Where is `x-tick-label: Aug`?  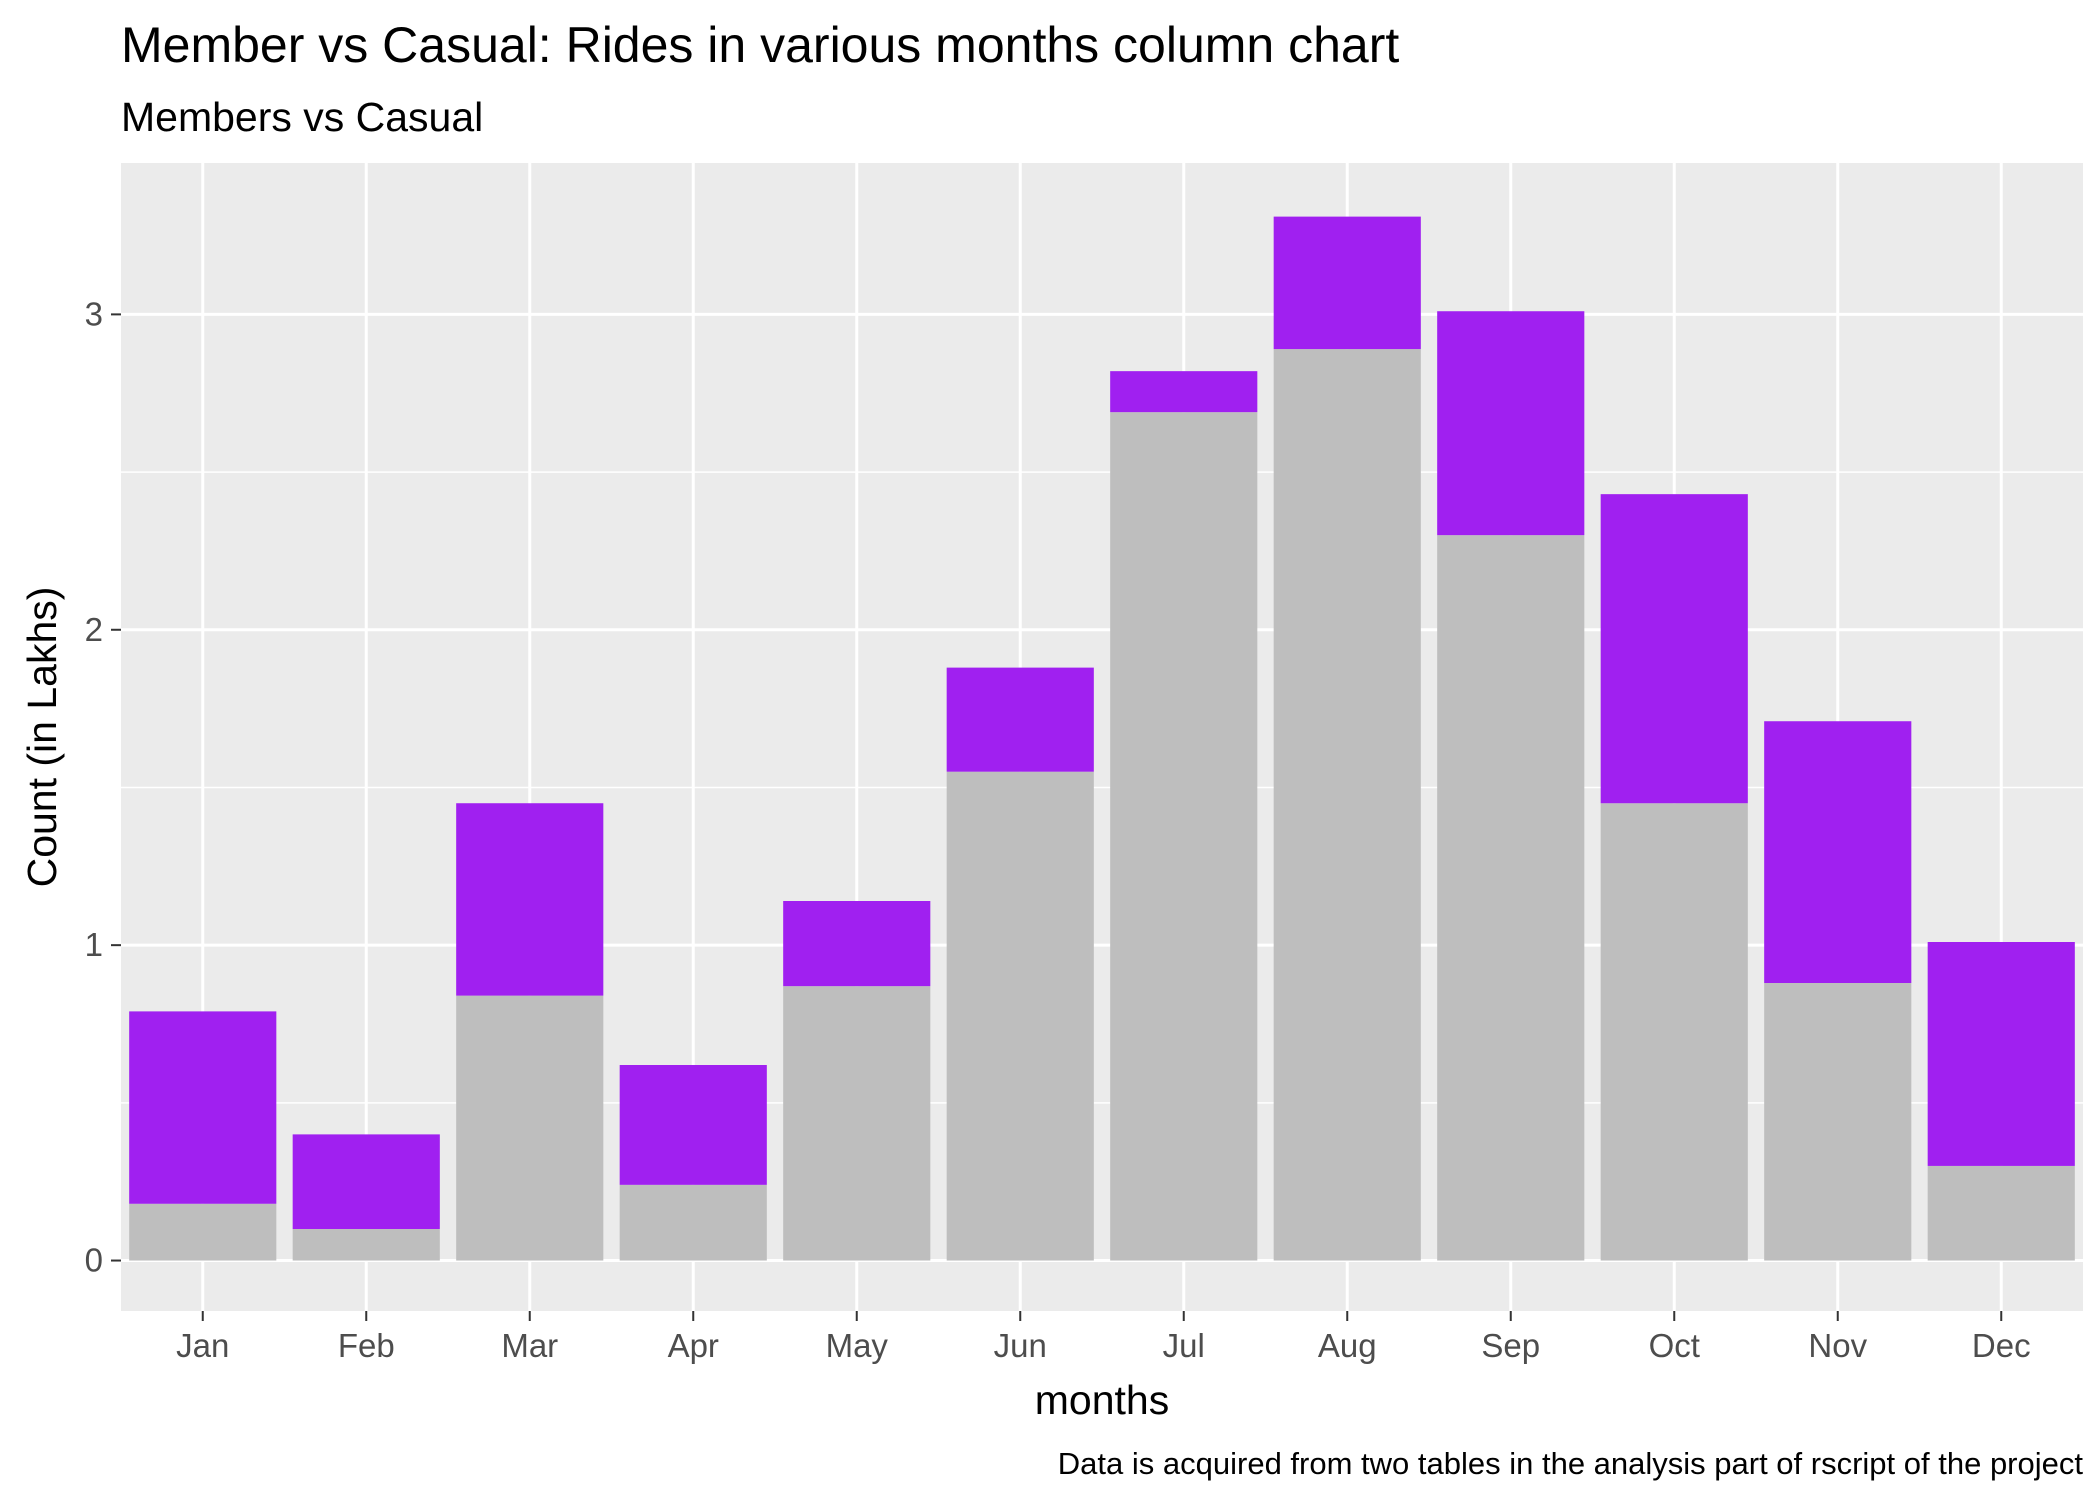
x-tick-label: Aug is located at coordinates (1347, 1345).